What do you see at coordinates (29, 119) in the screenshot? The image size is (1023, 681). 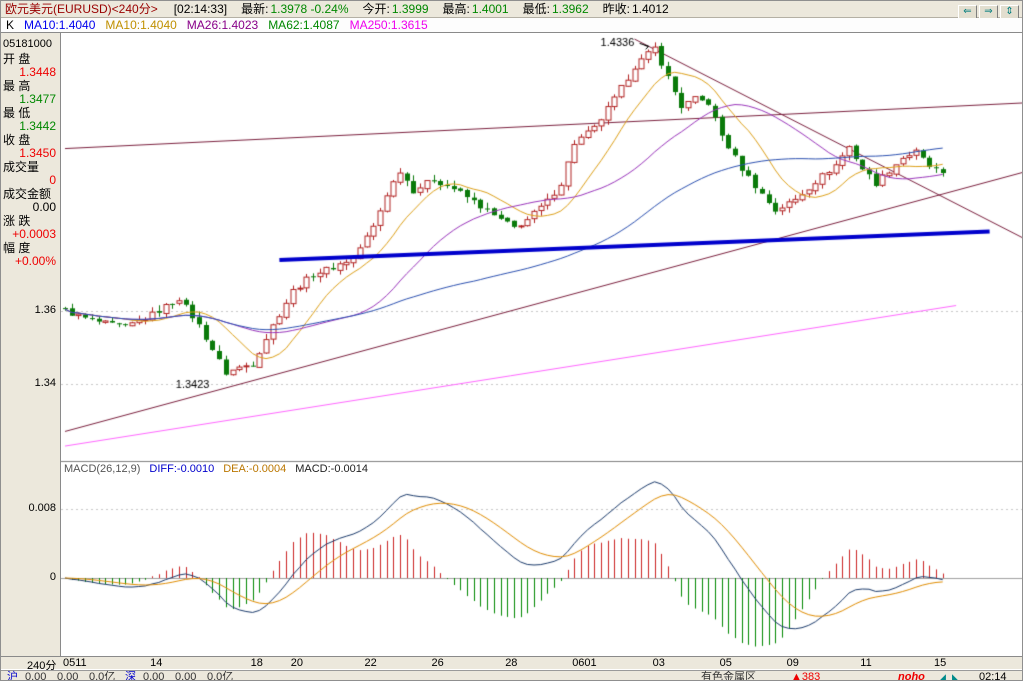 I see `field-low: 最 低 1.3442` at bounding box center [29, 119].